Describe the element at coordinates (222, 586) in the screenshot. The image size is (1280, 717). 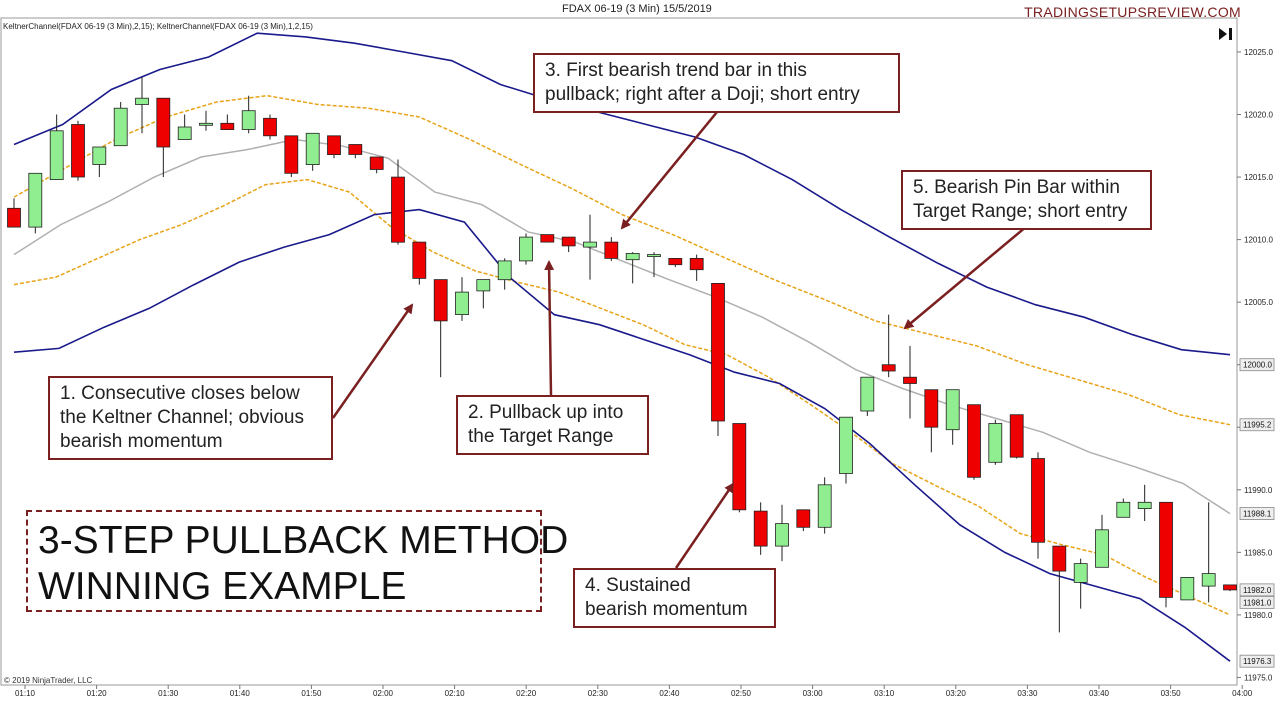
I see `headline-line-2: WINNING EXAMPLE` at that location.